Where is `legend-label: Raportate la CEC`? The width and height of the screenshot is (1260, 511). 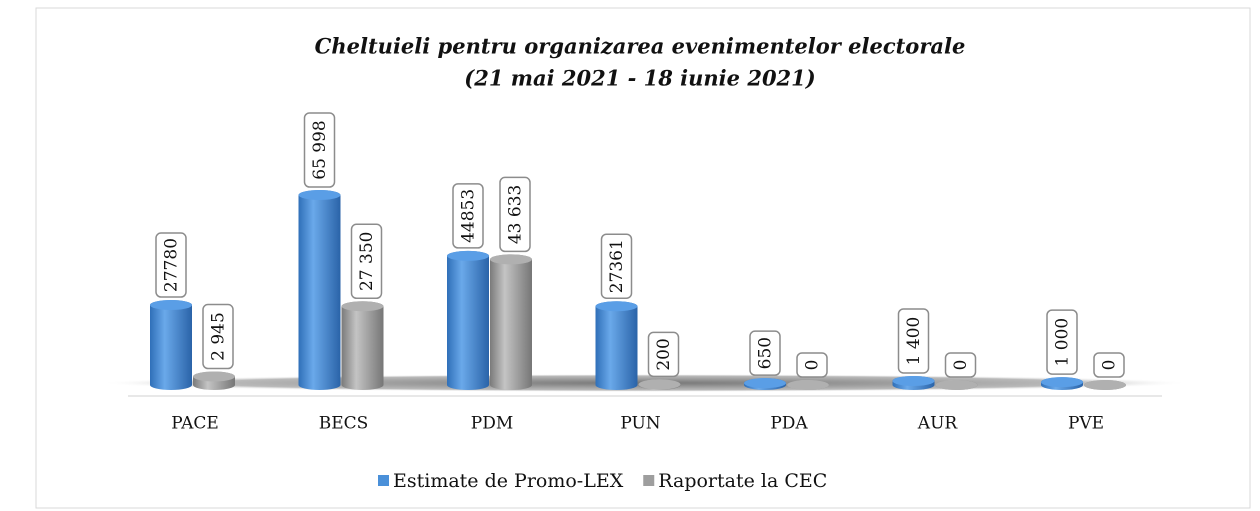 legend-label: Raportate la CEC is located at coordinates (742, 481).